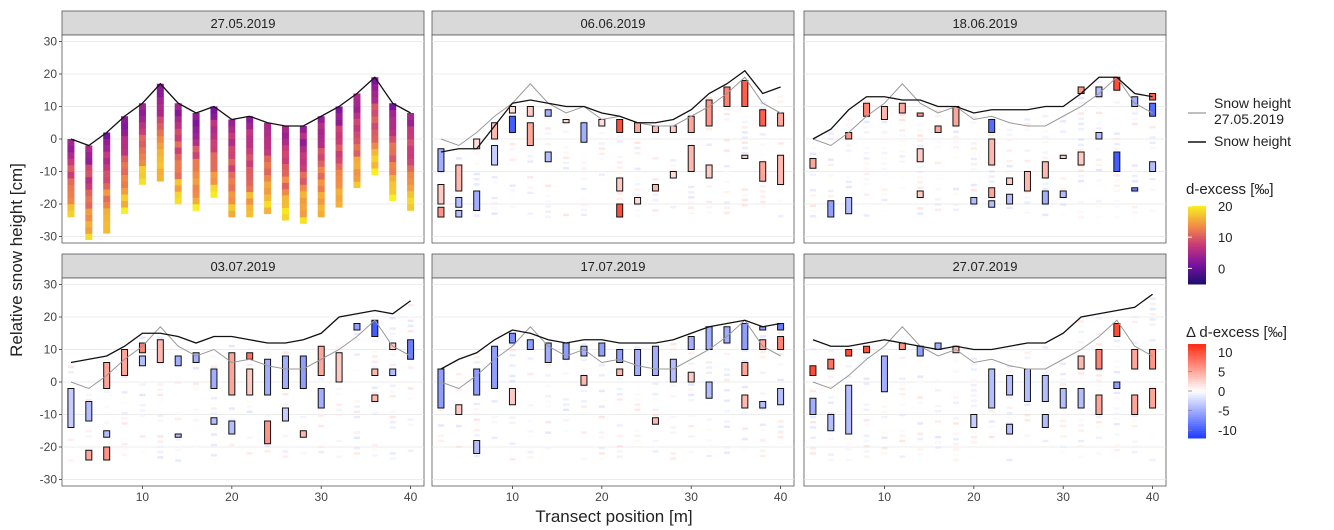  What do you see at coordinates (613, 23) in the screenshot?
I see `panel-strip` at bounding box center [613, 23].